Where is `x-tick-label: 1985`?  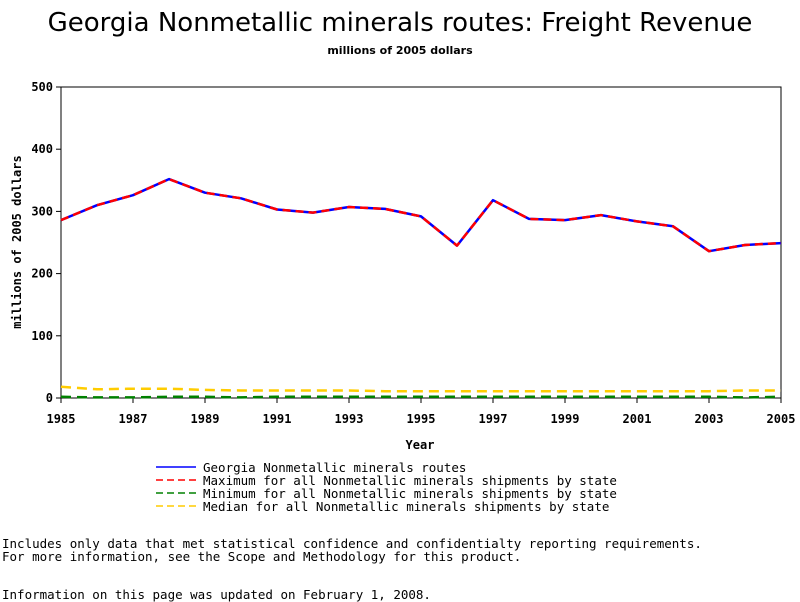
x-tick-label: 1985 is located at coordinates (61, 419).